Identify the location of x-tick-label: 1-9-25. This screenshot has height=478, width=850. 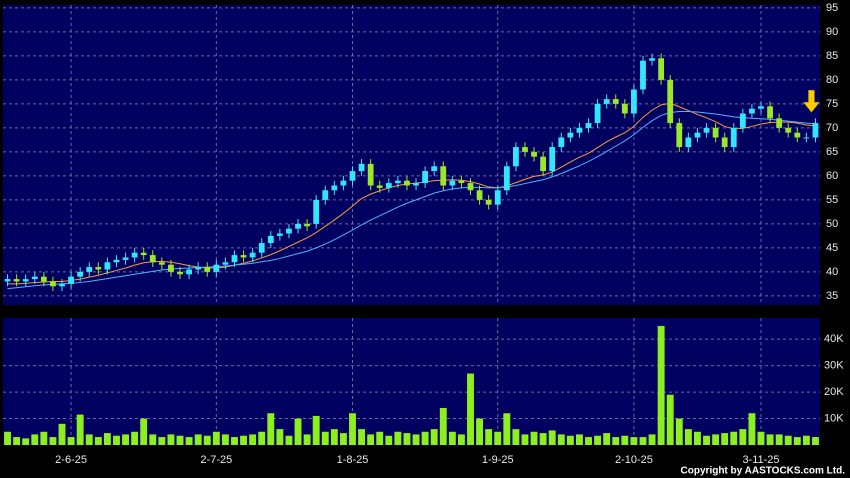
(498, 460).